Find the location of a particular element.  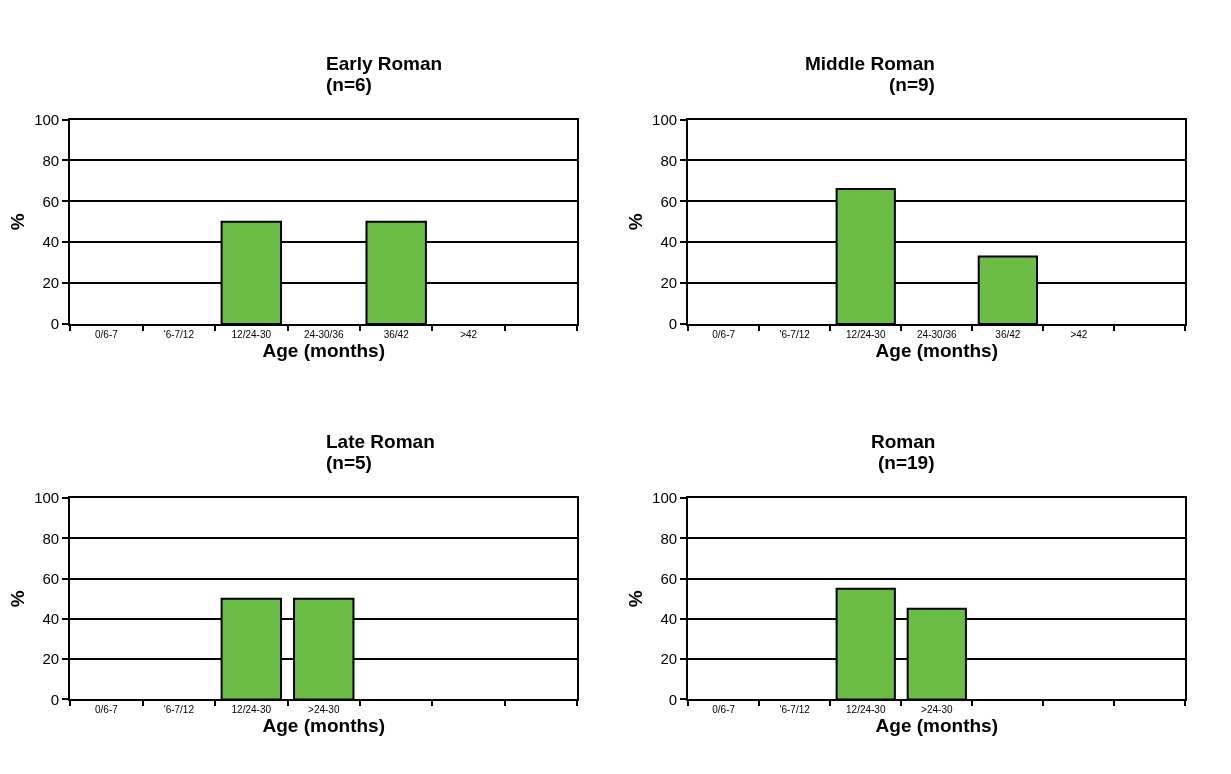

chart-subtitle: (n=9) is located at coordinates (912, 84).